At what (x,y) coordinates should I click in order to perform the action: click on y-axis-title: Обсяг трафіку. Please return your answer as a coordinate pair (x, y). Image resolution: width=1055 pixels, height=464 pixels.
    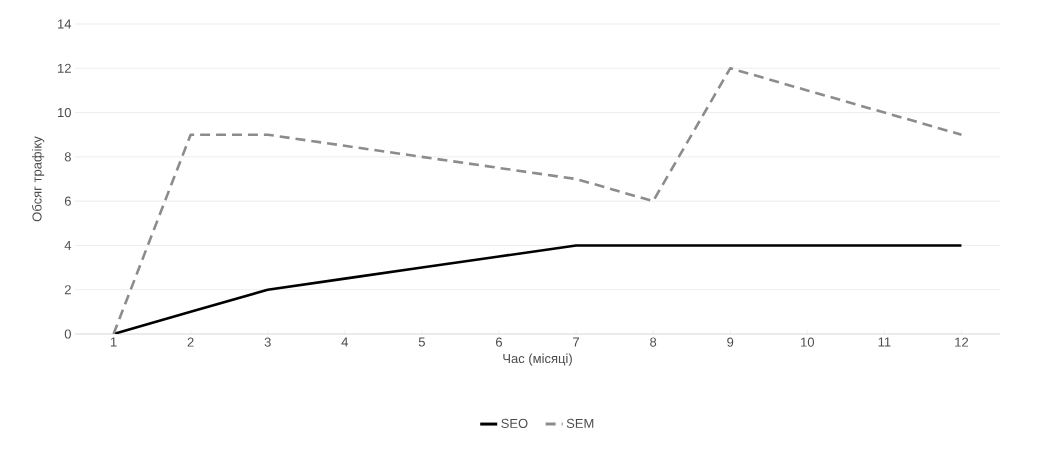
    Looking at the image, I should click on (38, 179).